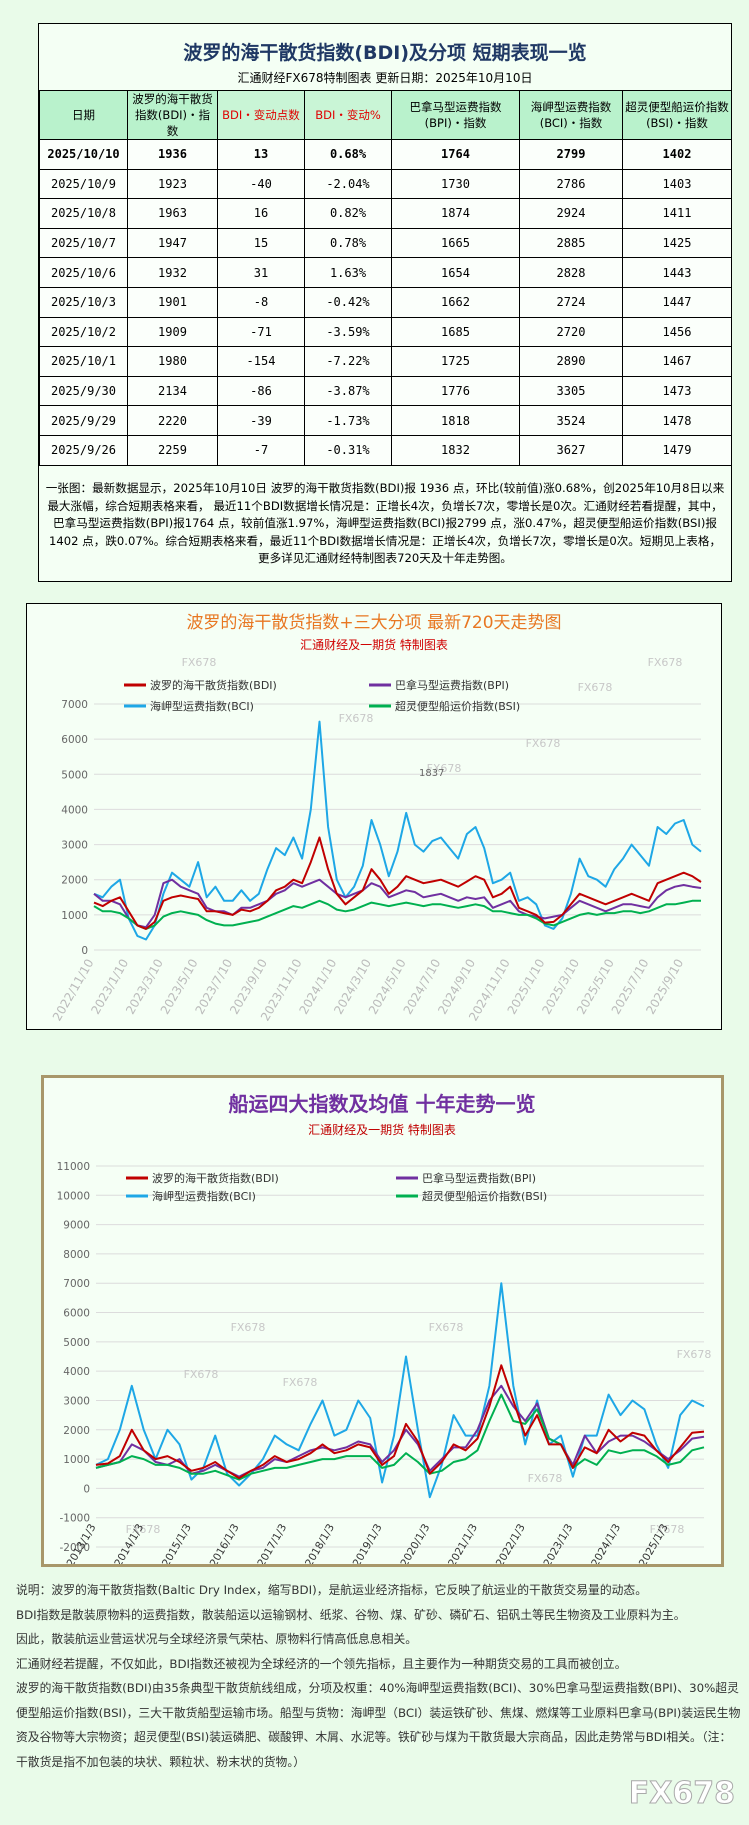 This screenshot has height=1825, width=749. Describe the element at coordinates (677, 272) in the screenshot. I see `table-cell: 1443` at that location.